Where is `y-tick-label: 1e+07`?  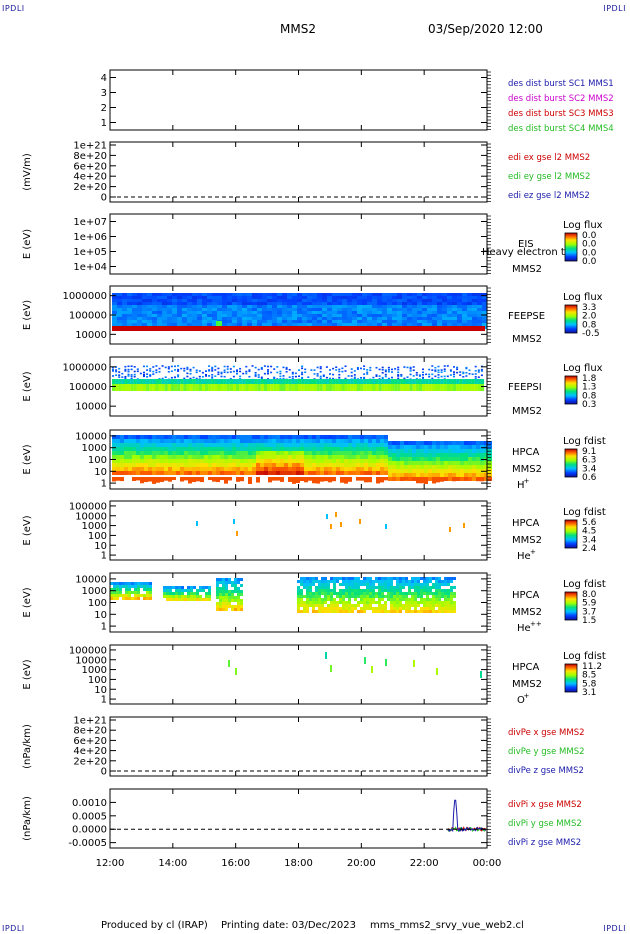
y-tick-label: 1e+07 is located at coordinates (90, 222).